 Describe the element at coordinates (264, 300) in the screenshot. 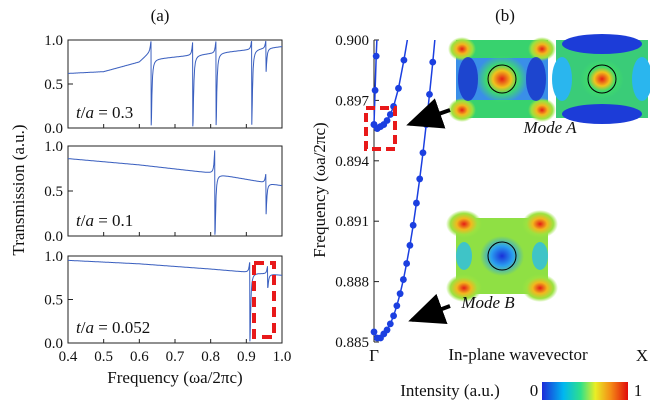

I see `highlight-box-a` at that location.